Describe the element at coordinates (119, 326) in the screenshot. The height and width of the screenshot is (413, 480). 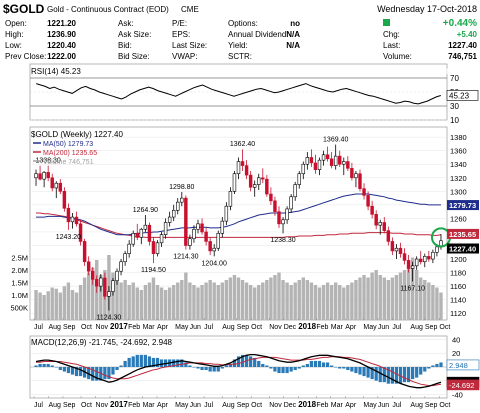
I see `x-tick-label: 2017` at that location.